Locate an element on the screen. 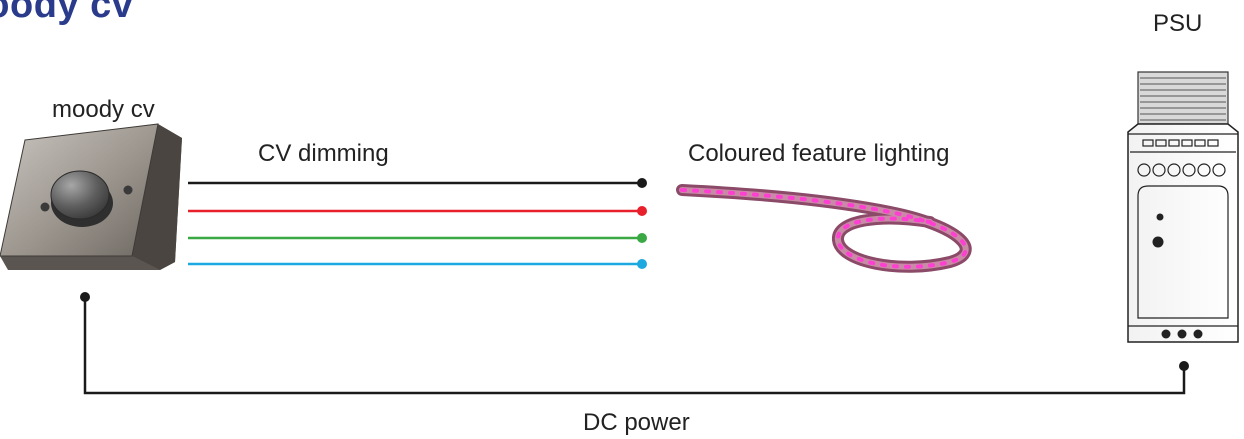 The width and height of the screenshot is (1244, 439). wire-red-terminal is located at coordinates (642, 211).